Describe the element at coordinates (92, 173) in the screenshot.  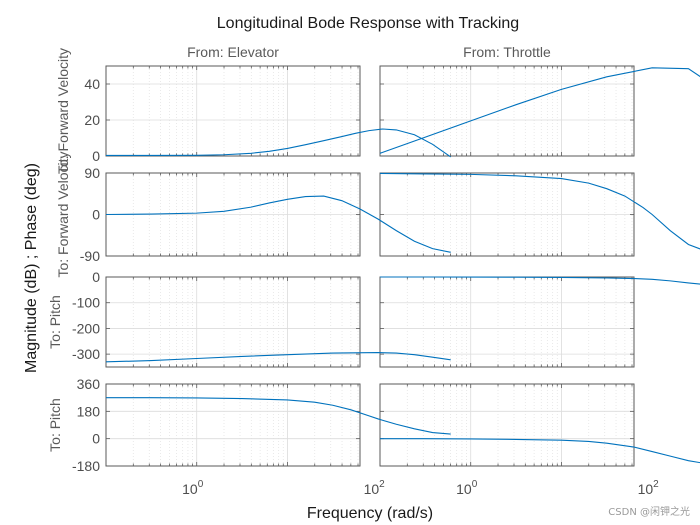
I see `y-tick-label: 90` at that location.